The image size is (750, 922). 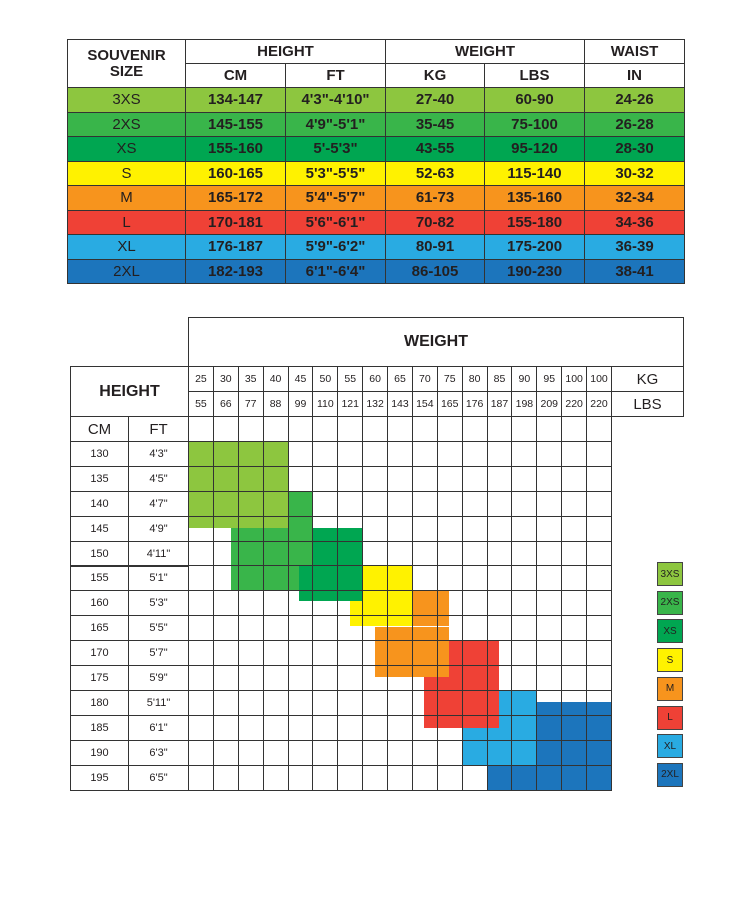 I want to click on cm-tick: 160, so click(x=99, y=603).